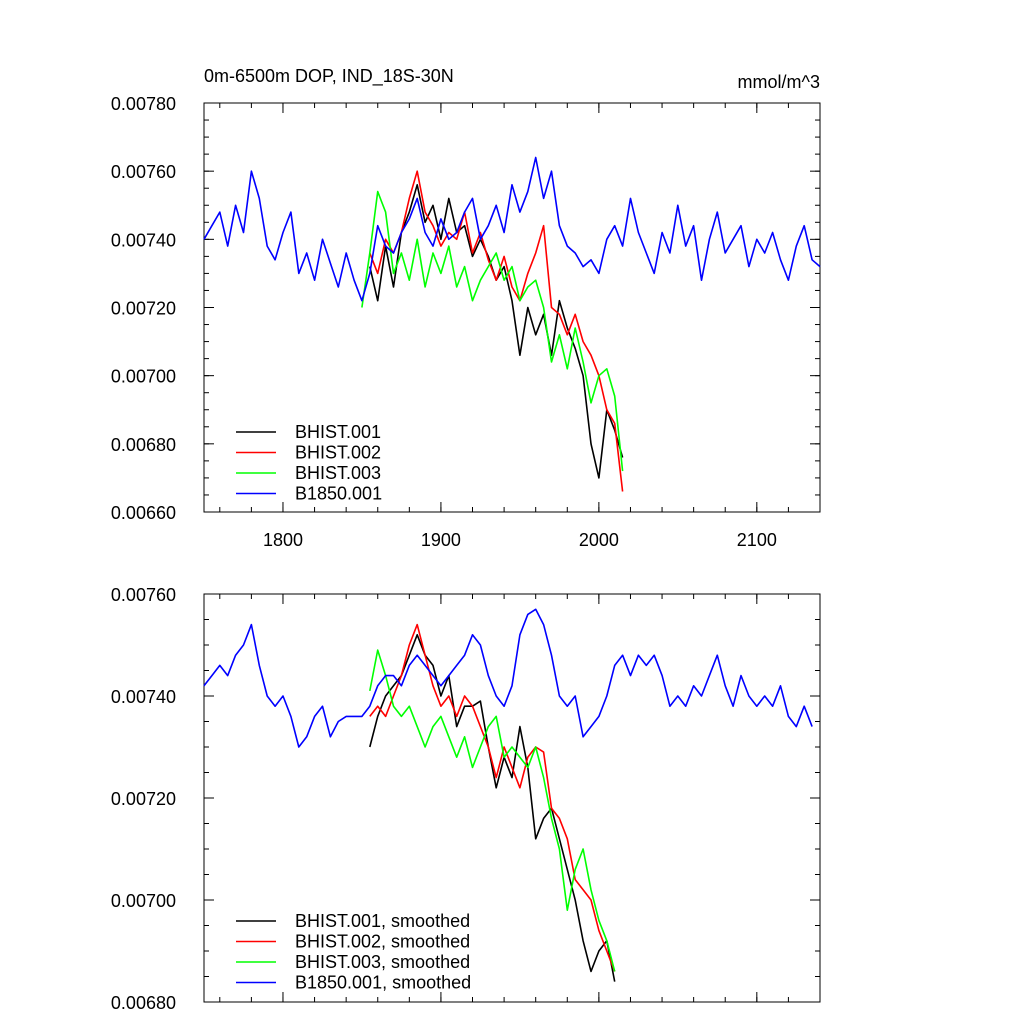  Describe the element at coordinates (382, 921) in the screenshot. I see `legend-label: BHIST.001, smoothed` at that location.